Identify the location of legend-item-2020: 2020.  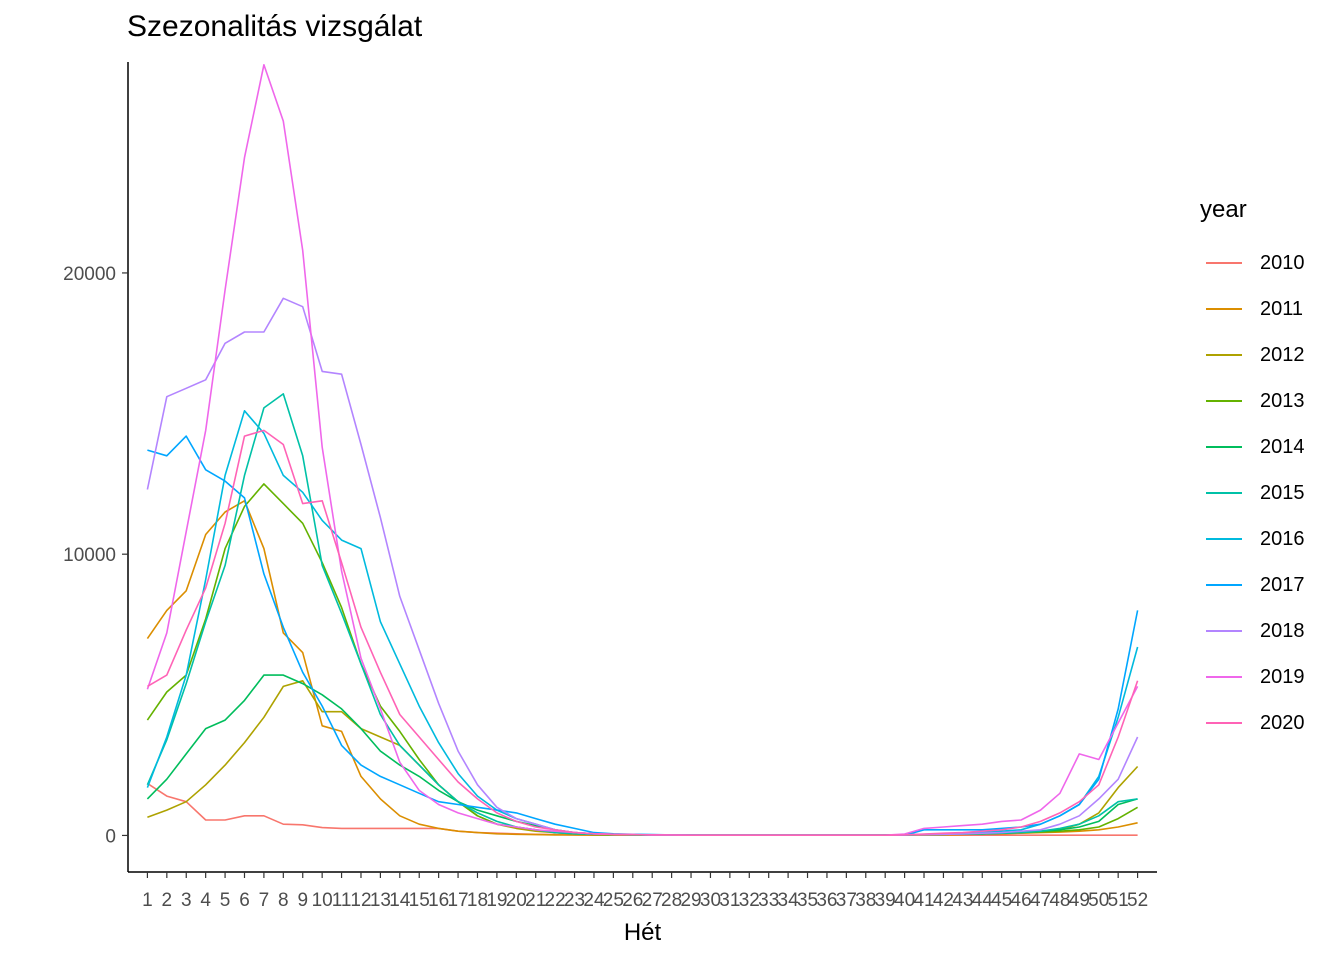
(1252, 723).